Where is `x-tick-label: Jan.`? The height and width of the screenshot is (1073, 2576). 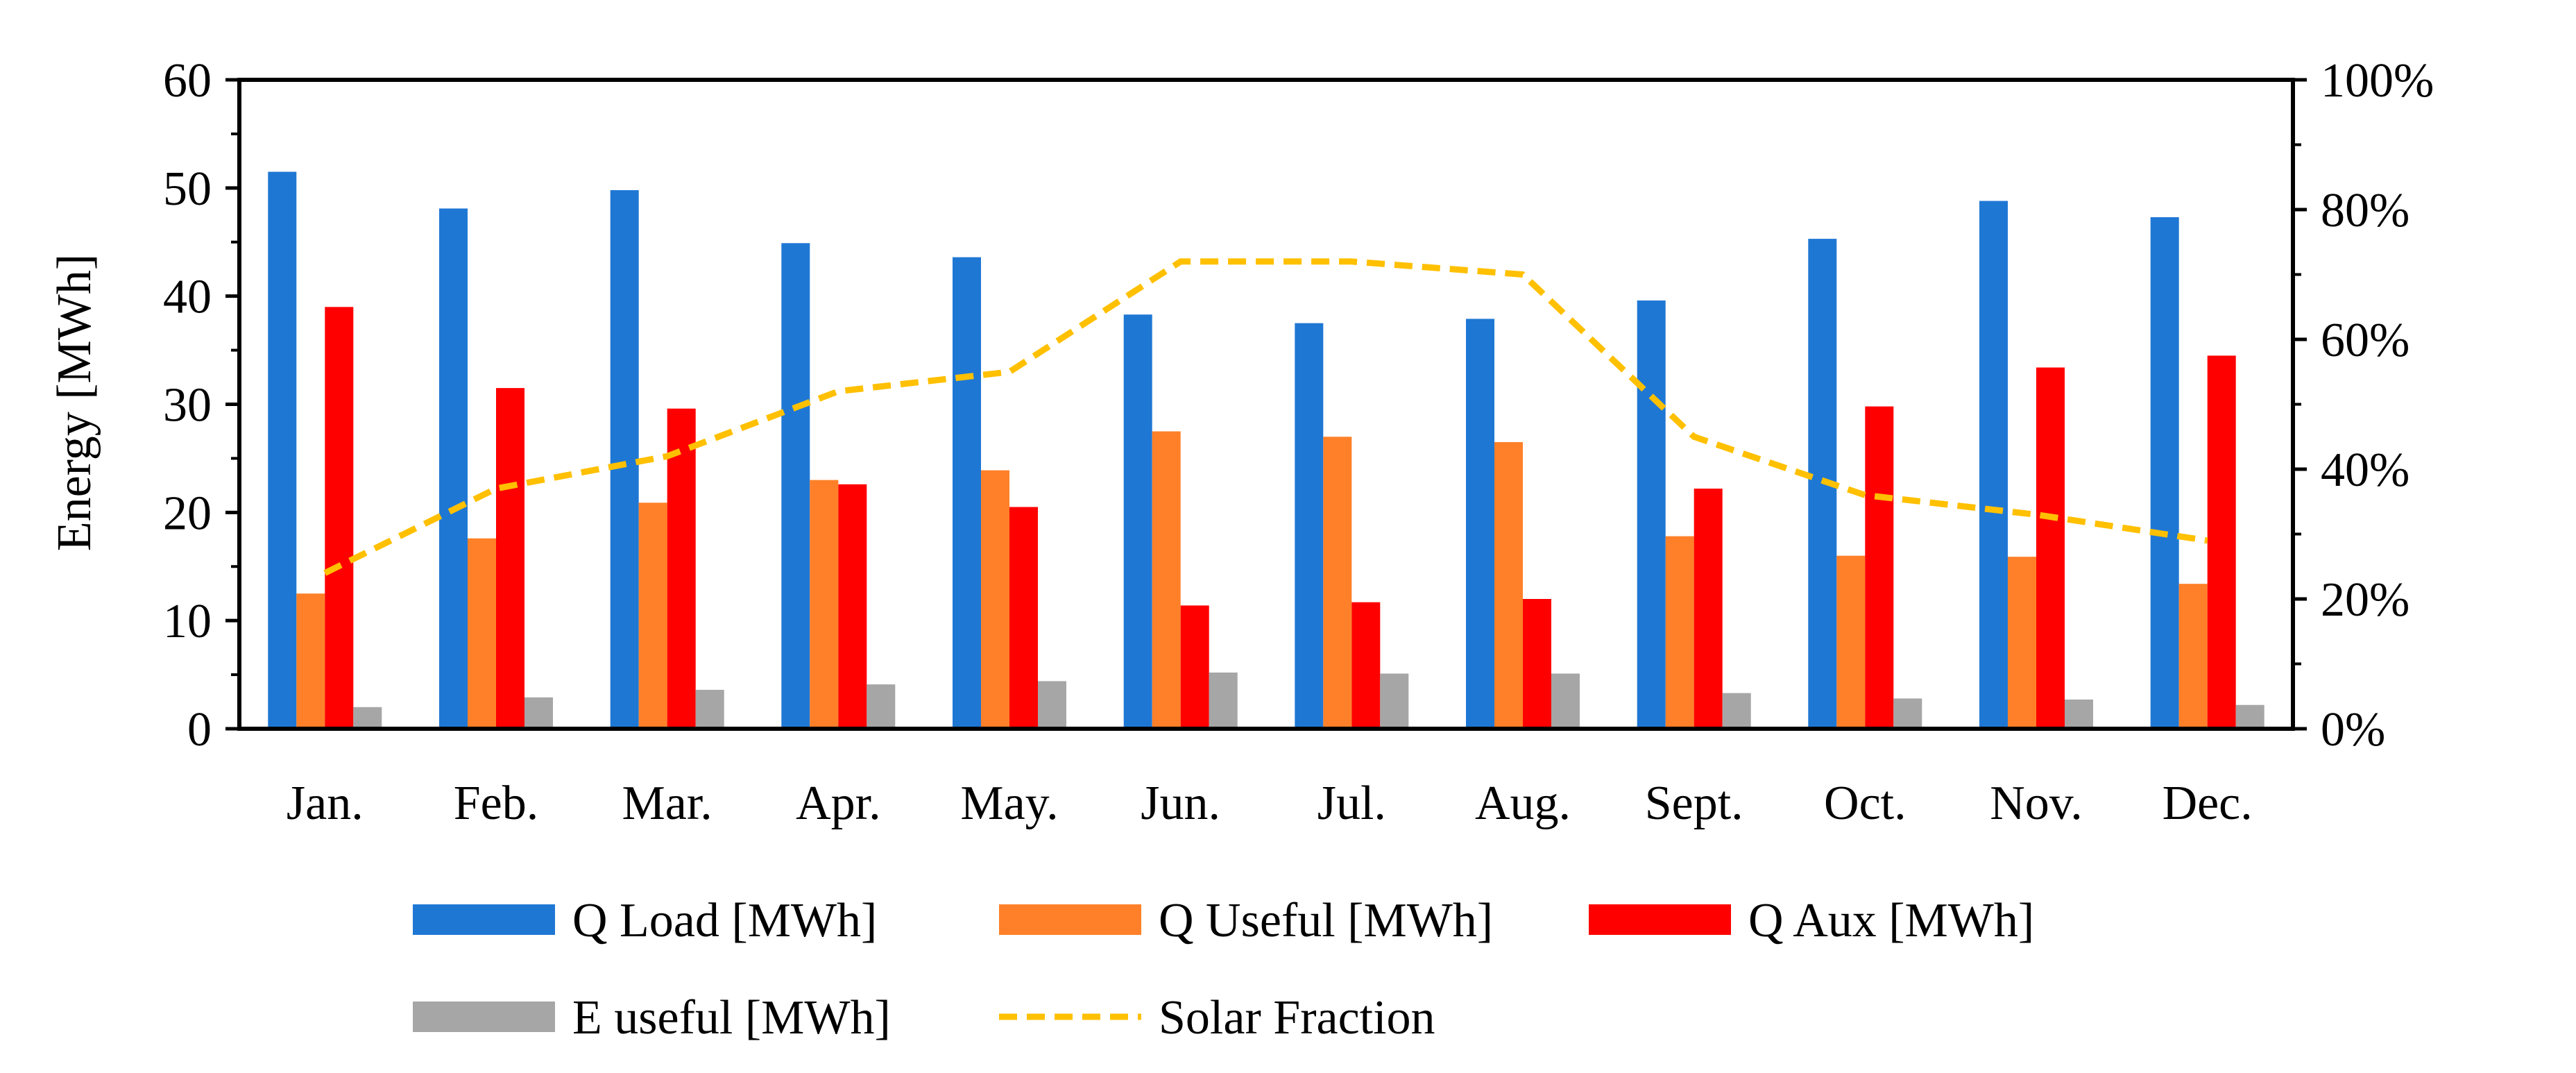
x-tick-label: Jan. is located at coordinates (325, 804).